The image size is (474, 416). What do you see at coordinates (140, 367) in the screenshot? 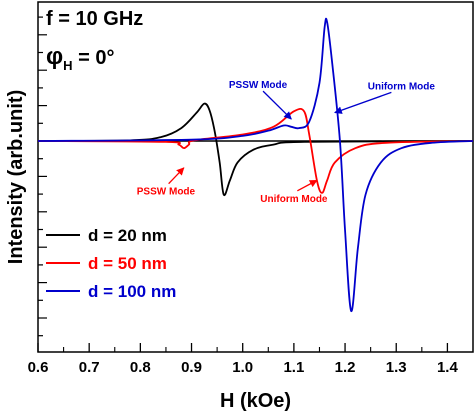
I see `x-tick-label: 0.8` at bounding box center [140, 367].